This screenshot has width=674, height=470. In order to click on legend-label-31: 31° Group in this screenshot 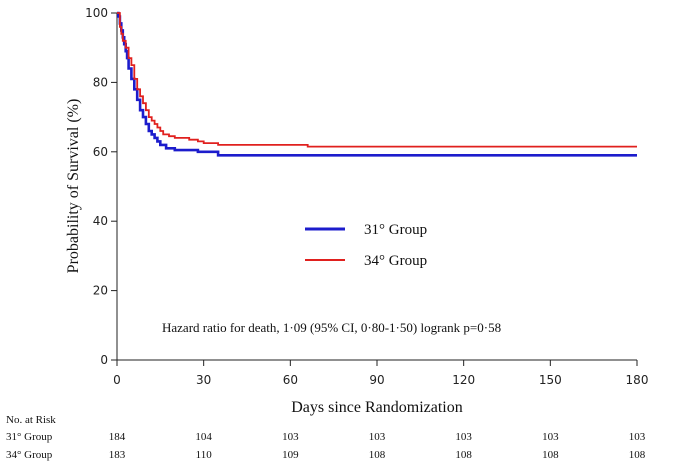, I will do `click(395, 230)`.